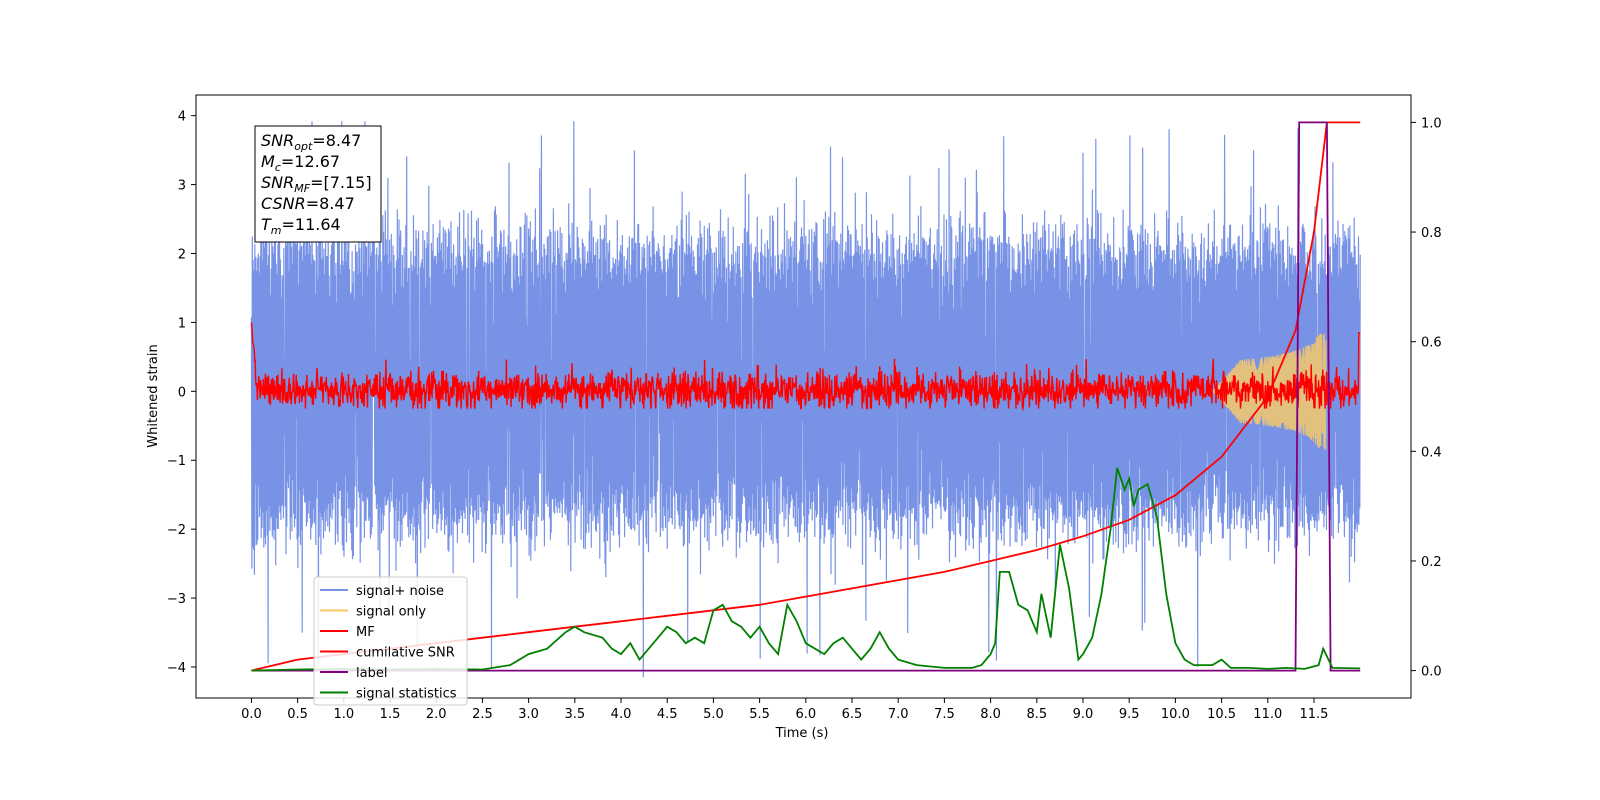 The height and width of the screenshot is (800, 1600). Describe the element at coordinates (405, 653) in the screenshot. I see `legend-label: cumilative SNR` at that location.